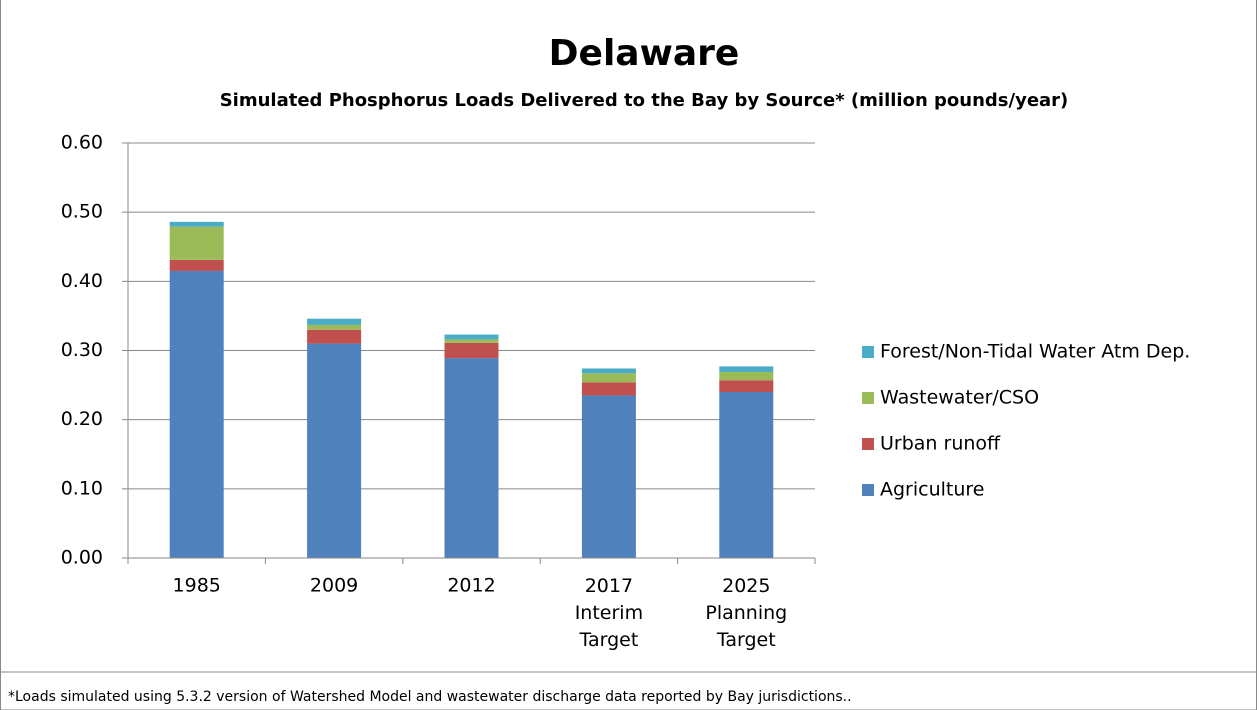 The image size is (1259, 710). I want to click on x-tick-label-line: Interim, so click(609, 613).